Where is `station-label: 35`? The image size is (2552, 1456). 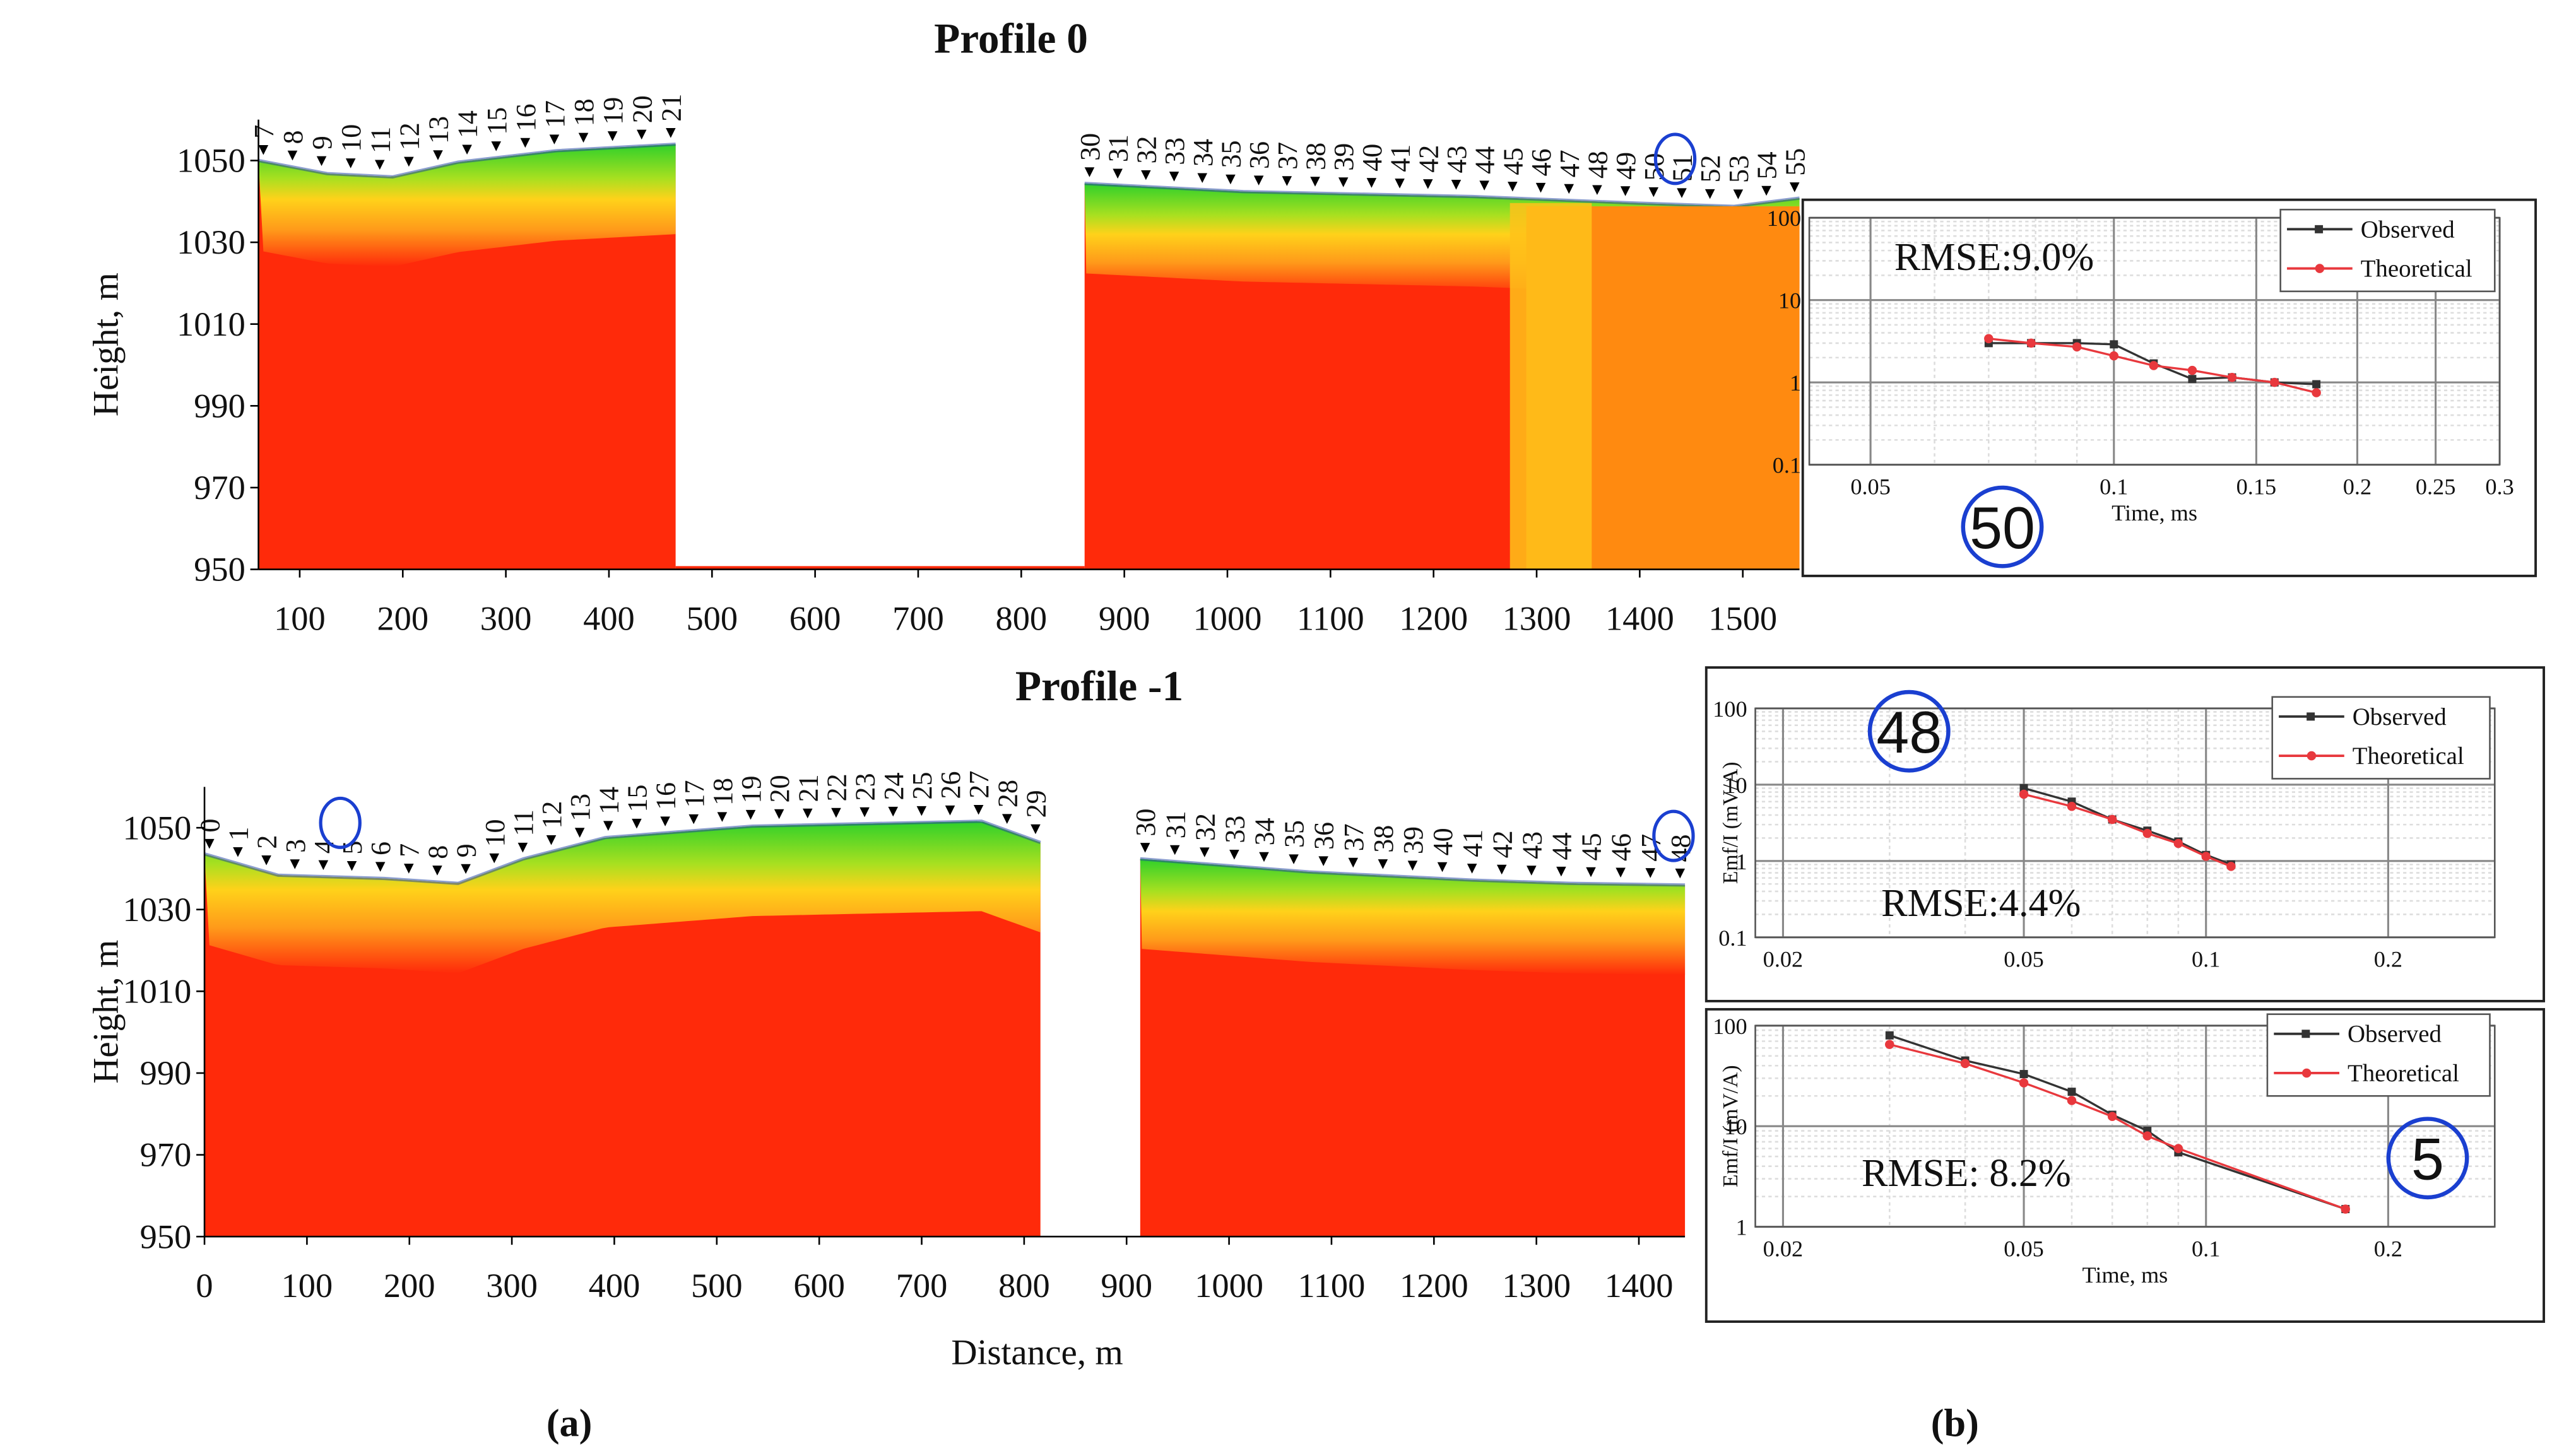
station-label: 35 is located at coordinates (1230, 154).